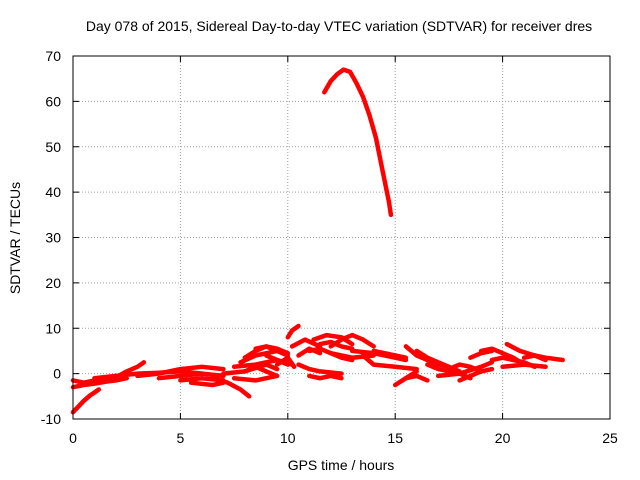 The image size is (640, 480). I want to click on data-series-t09, so click(207, 384).